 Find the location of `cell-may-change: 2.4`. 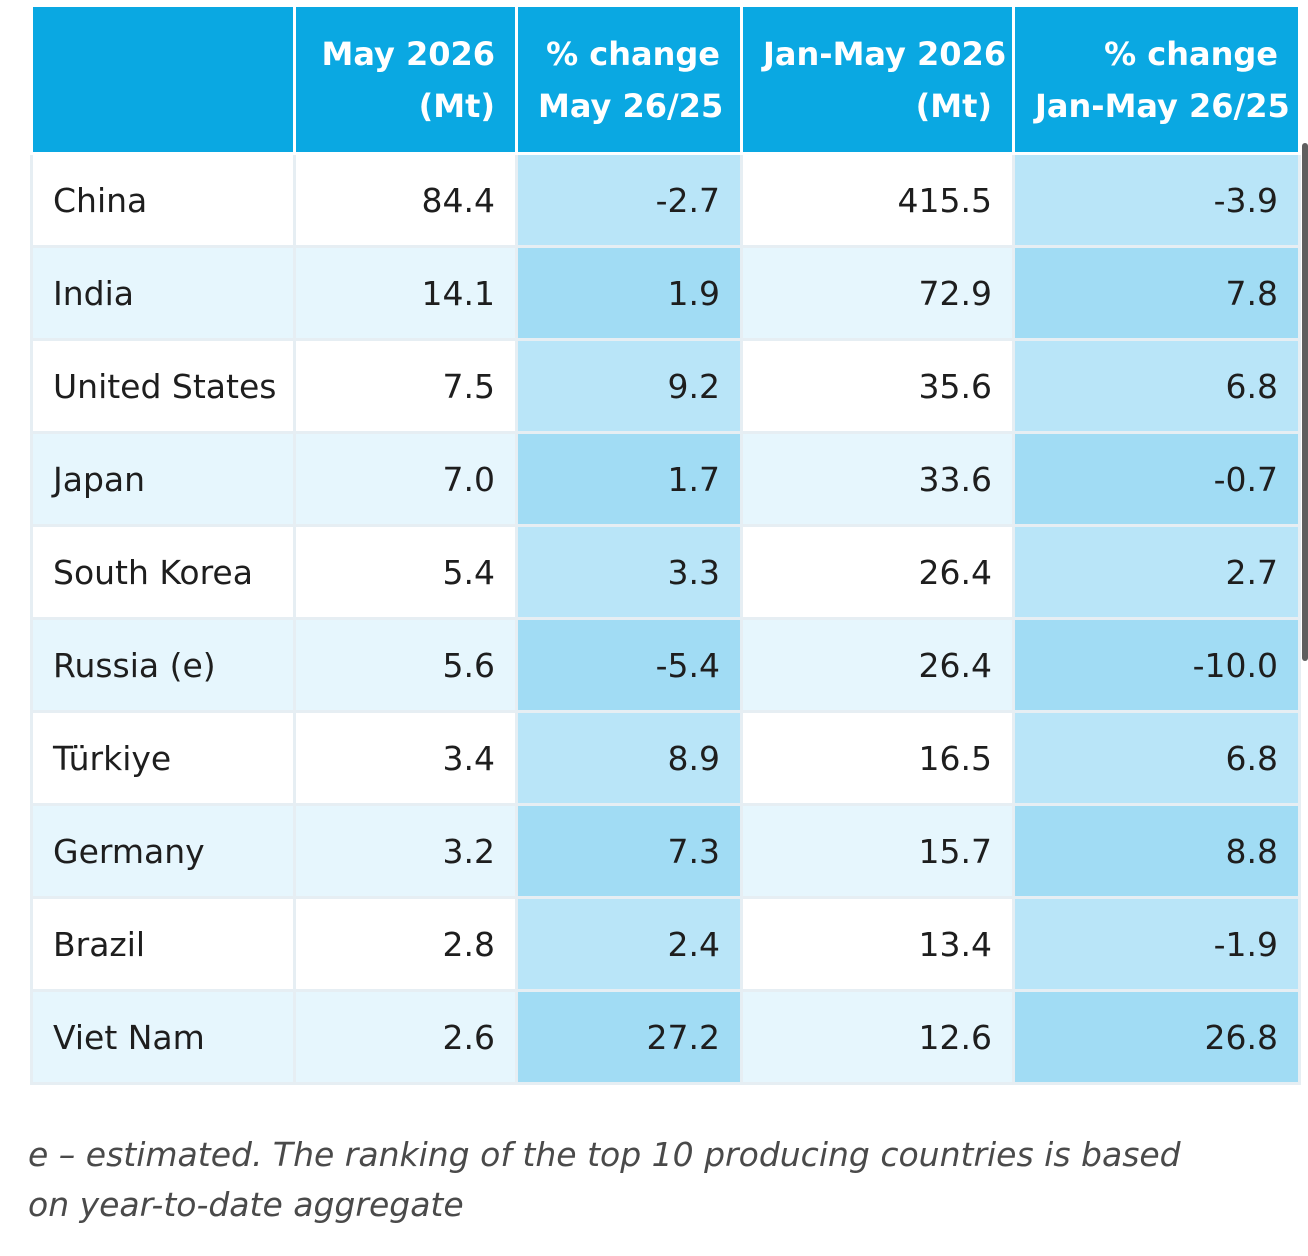

cell-may-change: 2.4 is located at coordinates (629, 944).